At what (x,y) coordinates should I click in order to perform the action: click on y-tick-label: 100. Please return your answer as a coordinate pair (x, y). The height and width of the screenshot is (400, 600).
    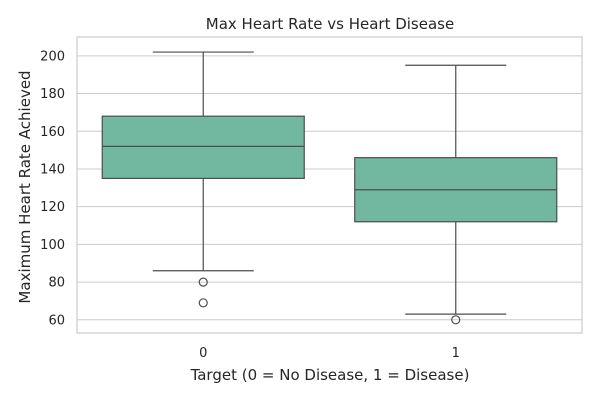
    Looking at the image, I should click on (52, 245).